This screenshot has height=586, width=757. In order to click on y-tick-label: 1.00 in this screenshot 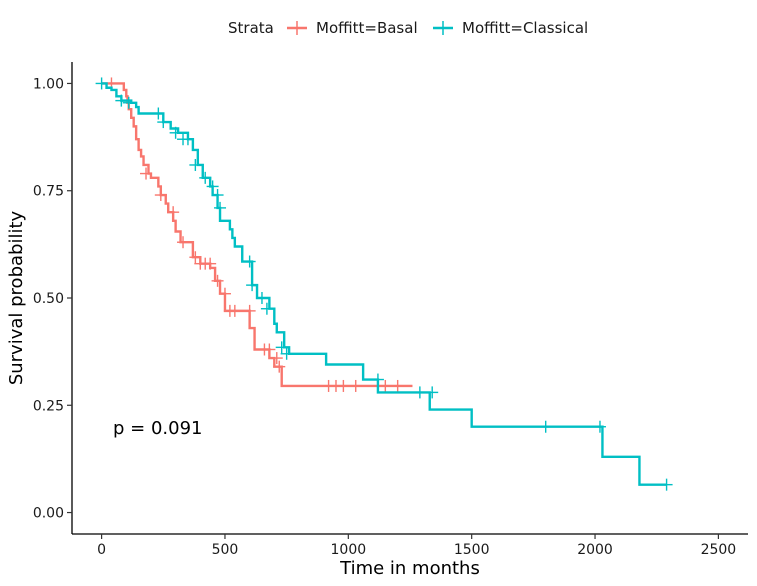, I will do `click(48, 84)`.